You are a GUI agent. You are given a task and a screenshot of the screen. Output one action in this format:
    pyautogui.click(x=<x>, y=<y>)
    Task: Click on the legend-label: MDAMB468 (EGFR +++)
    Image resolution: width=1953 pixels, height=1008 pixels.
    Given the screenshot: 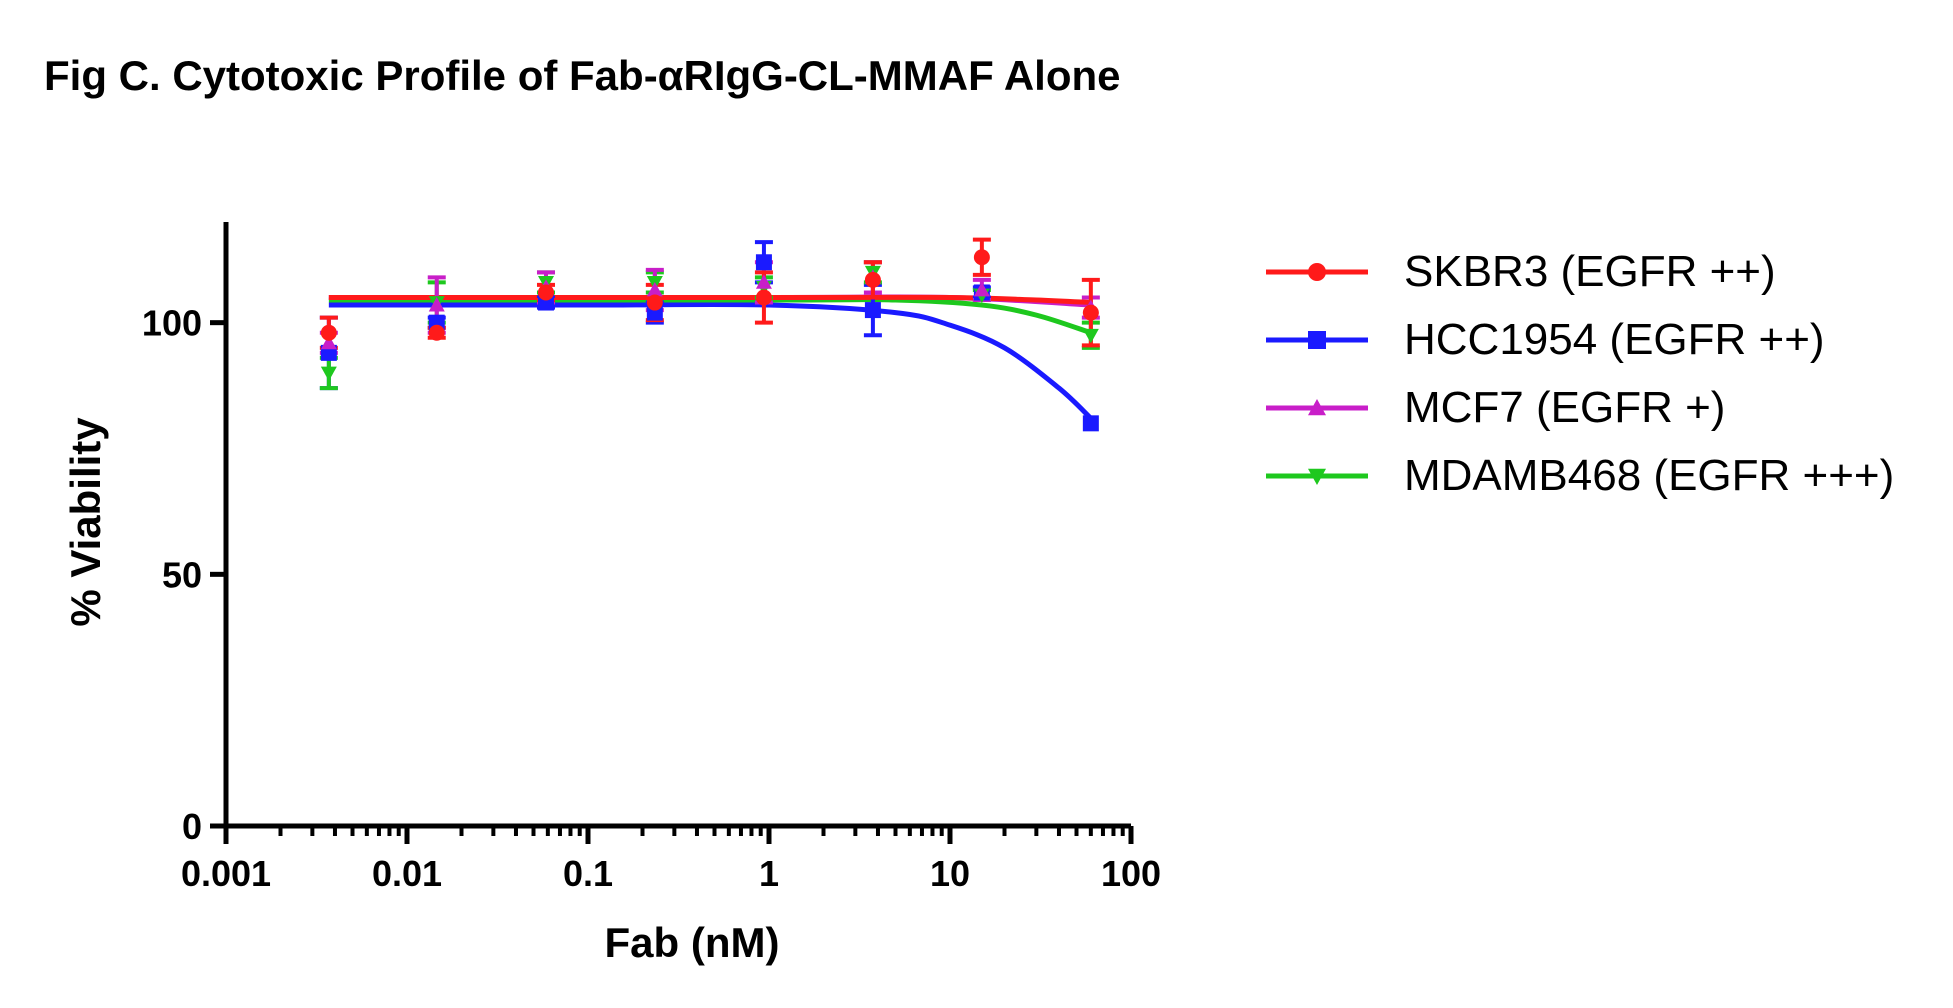 What is the action you would take?
    pyautogui.click(x=1649, y=475)
    